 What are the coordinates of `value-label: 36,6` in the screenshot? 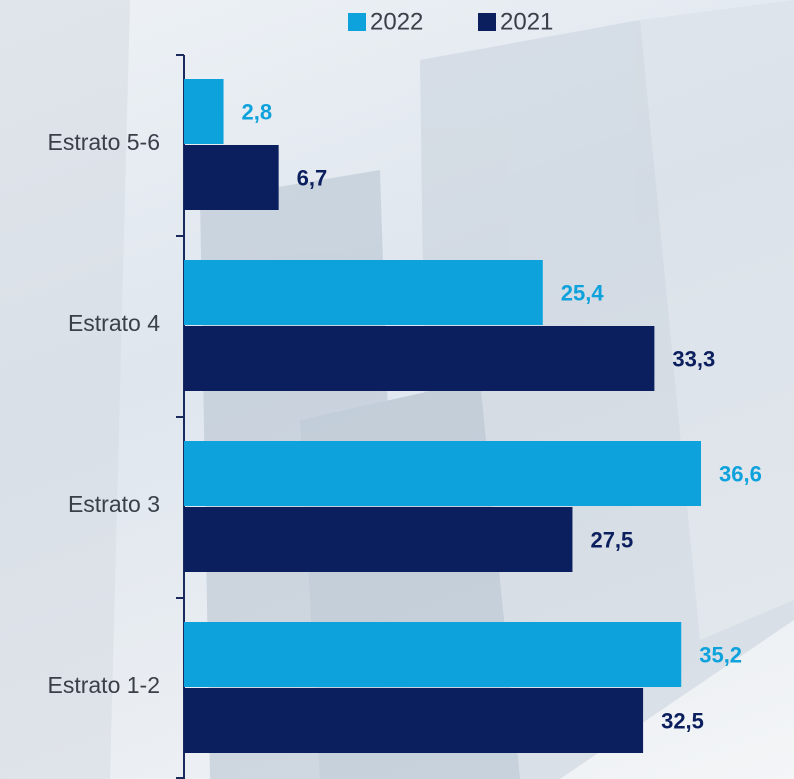 It's located at (740, 473).